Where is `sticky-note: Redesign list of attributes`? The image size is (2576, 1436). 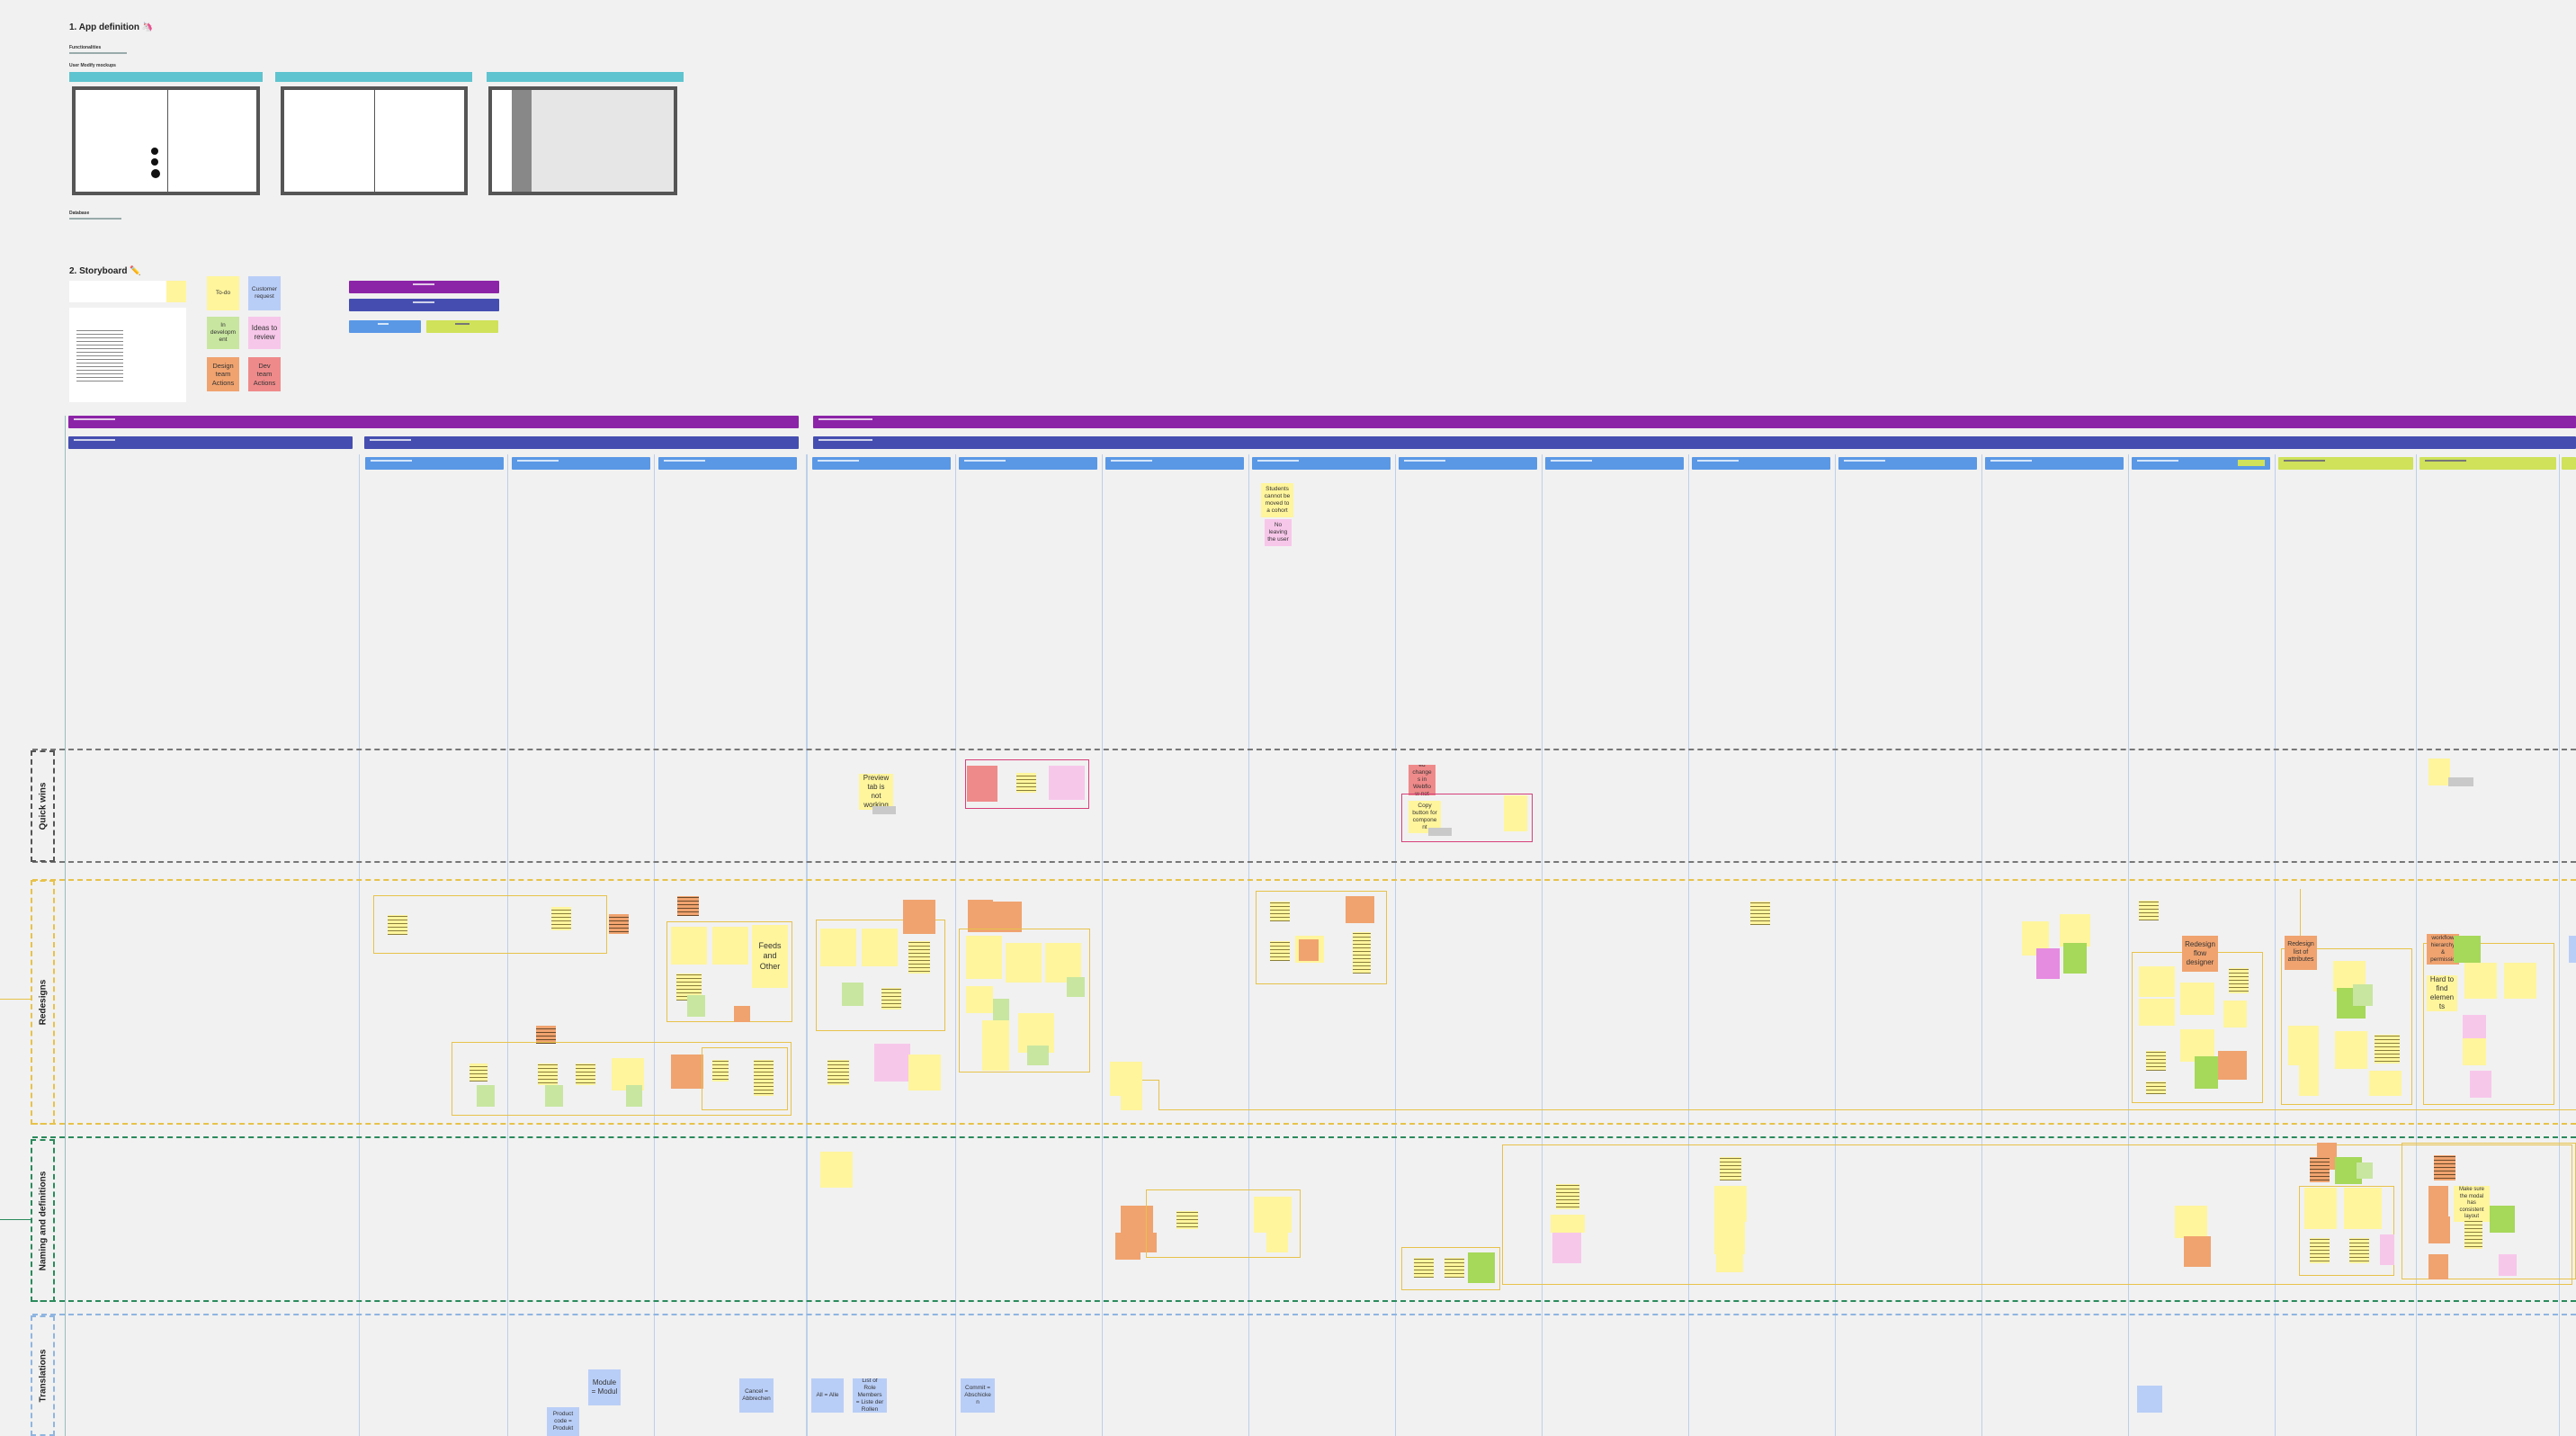
sticky-note: Redesign list of attributes is located at coordinates (2301, 953).